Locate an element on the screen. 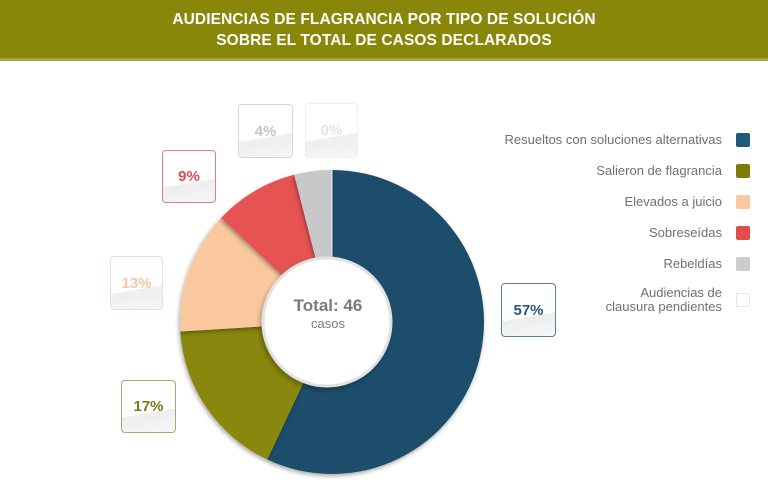  label-pendientes: 0% is located at coordinates (331, 130).